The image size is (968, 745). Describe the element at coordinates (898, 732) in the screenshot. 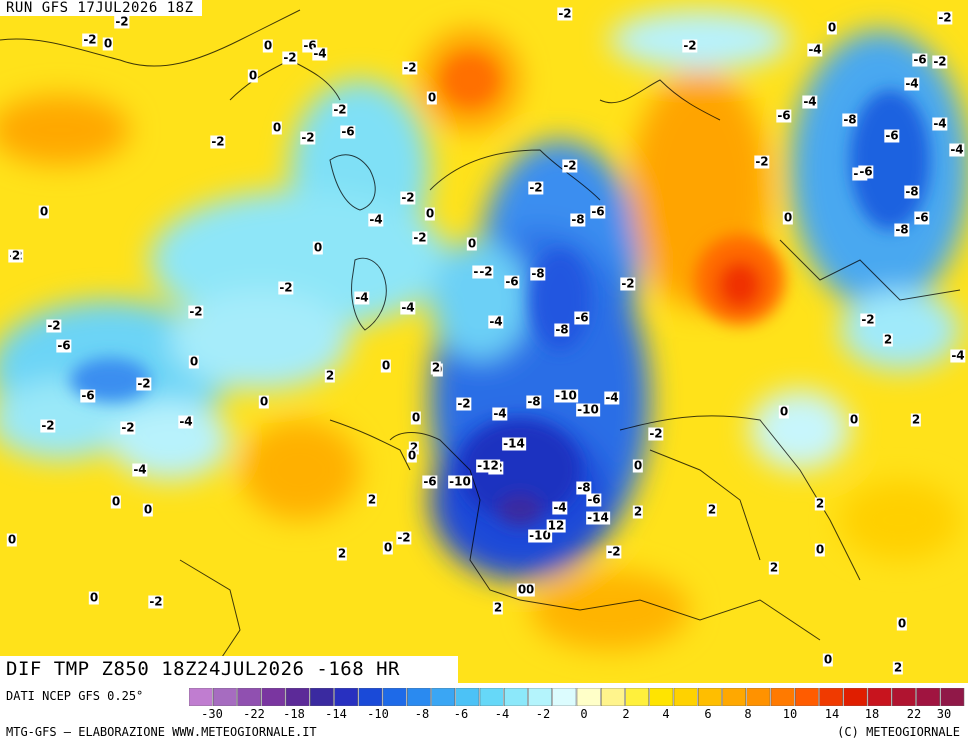

I see `credit-right: (C) METEOGIORNALE` at that location.